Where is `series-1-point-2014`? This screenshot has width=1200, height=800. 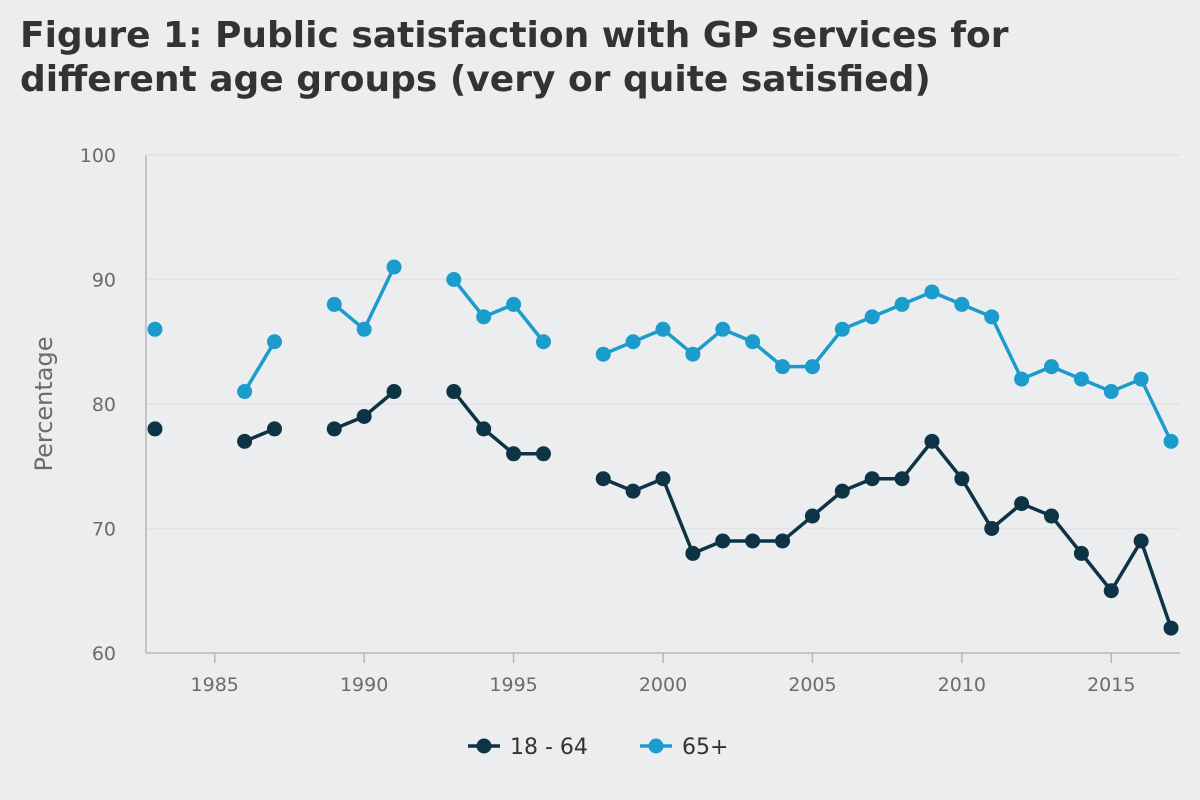 series-1-point-2014 is located at coordinates (1081, 553).